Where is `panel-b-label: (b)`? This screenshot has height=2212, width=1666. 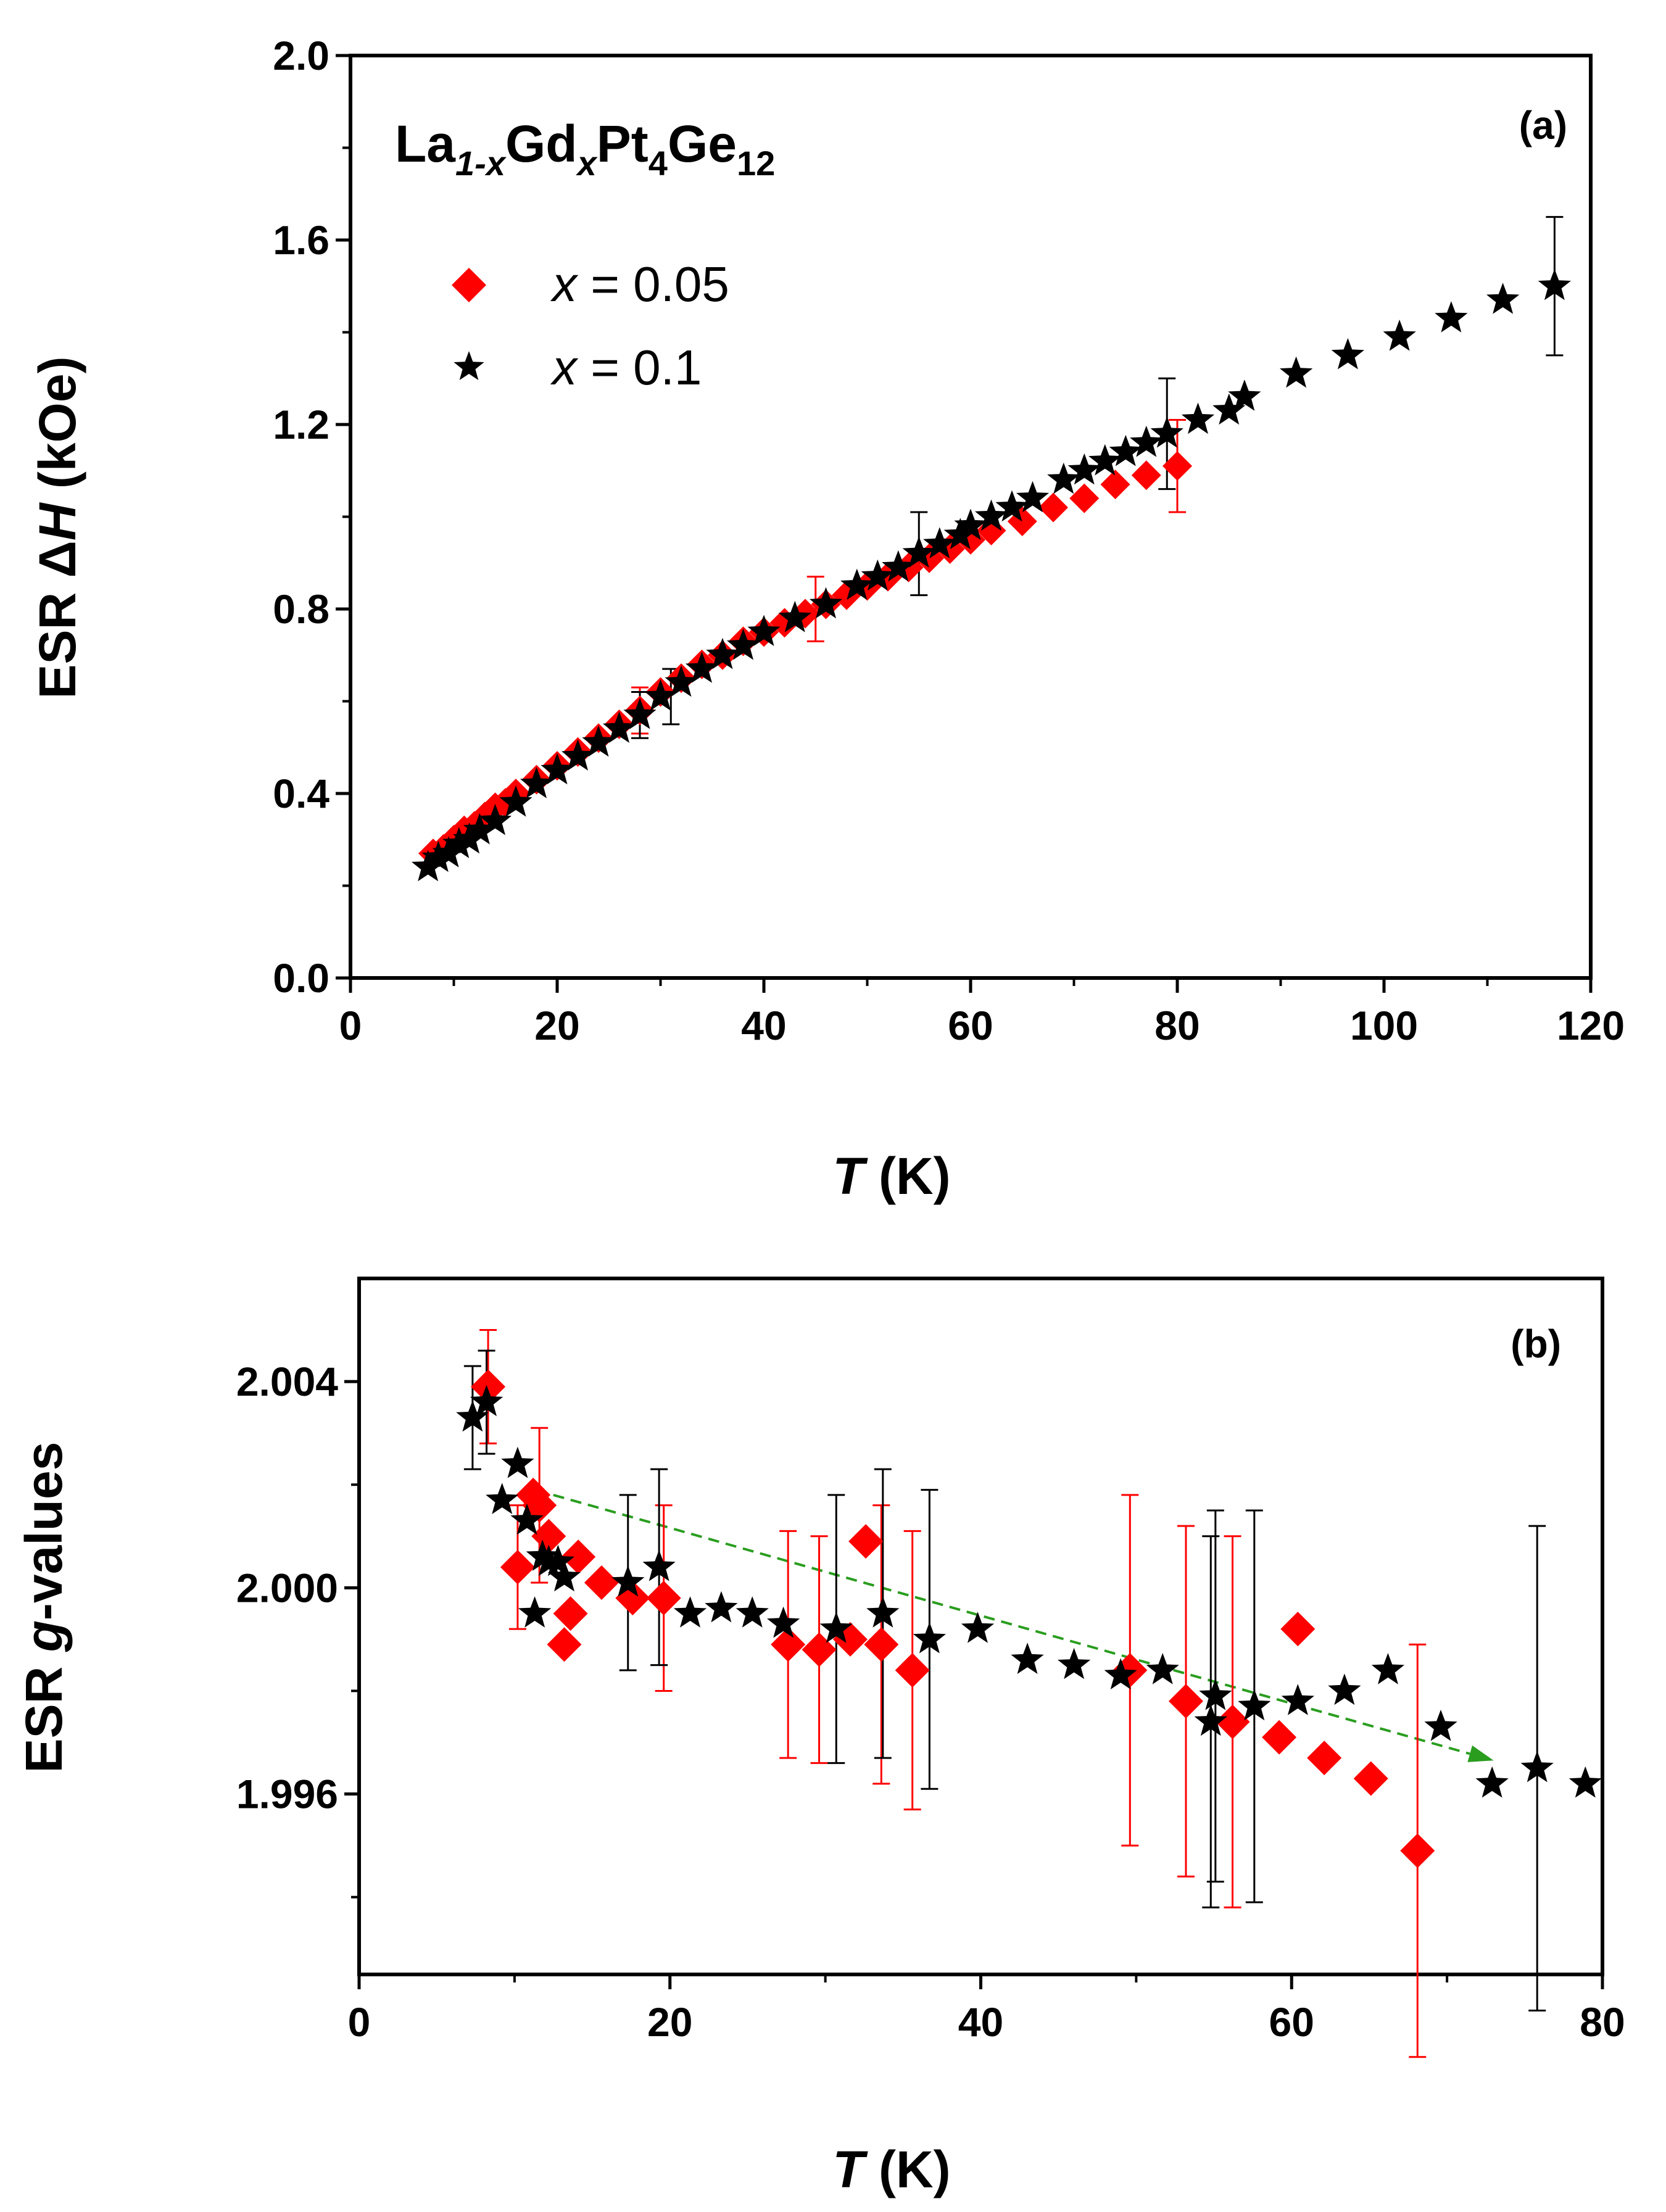 panel-b-label: (b) is located at coordinates (1536, 1344).